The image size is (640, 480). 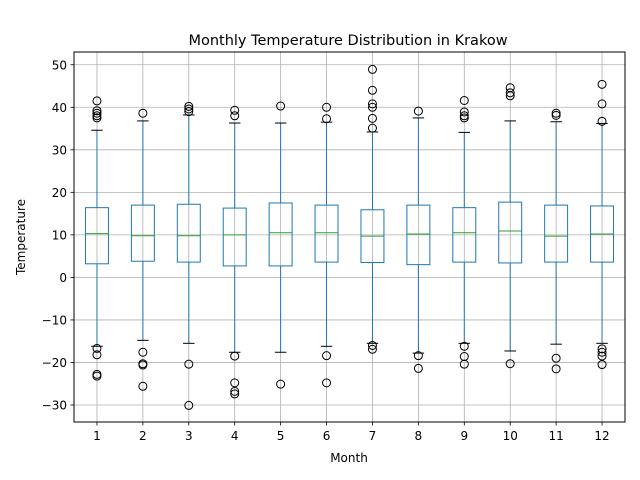 What do you see at coordinates (54, 320) in the screenshot?
I see `y-tick-label: −10` at bounding box center [54, 320].